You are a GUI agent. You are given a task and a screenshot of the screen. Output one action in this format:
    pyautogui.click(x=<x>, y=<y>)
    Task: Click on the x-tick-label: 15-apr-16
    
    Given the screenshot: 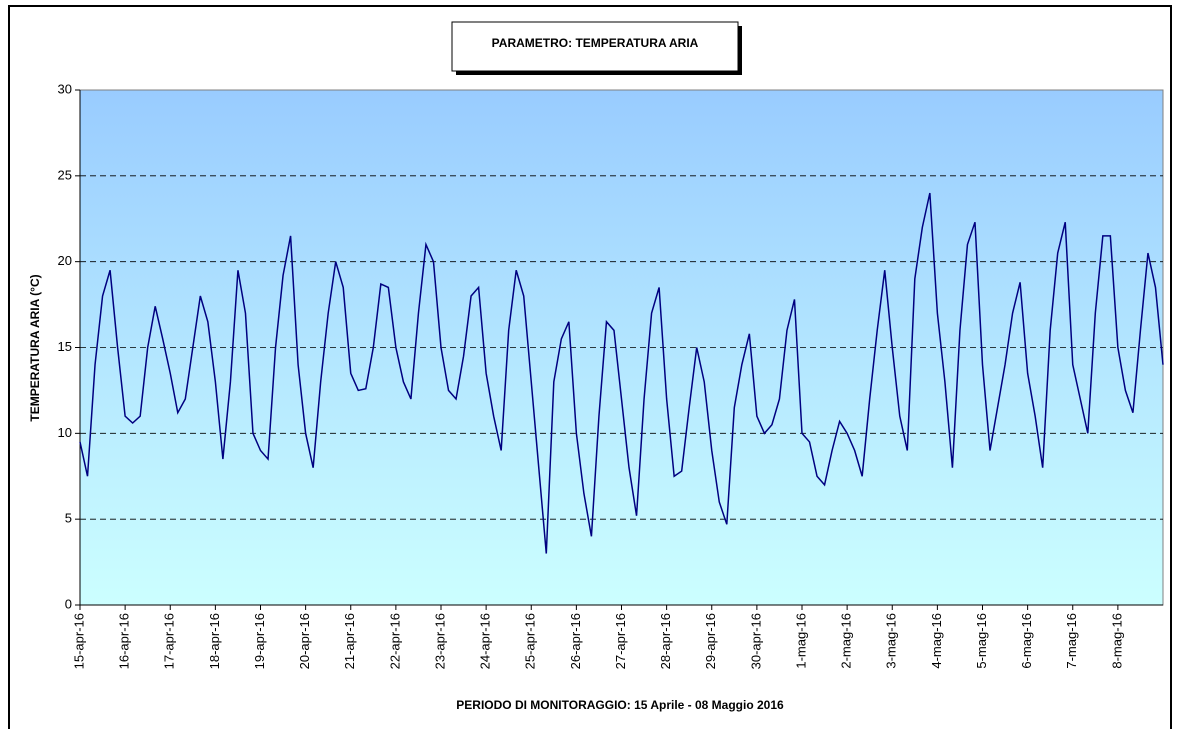 What is the action you would take?
    pyautogui.click(x=78, y=641)
    